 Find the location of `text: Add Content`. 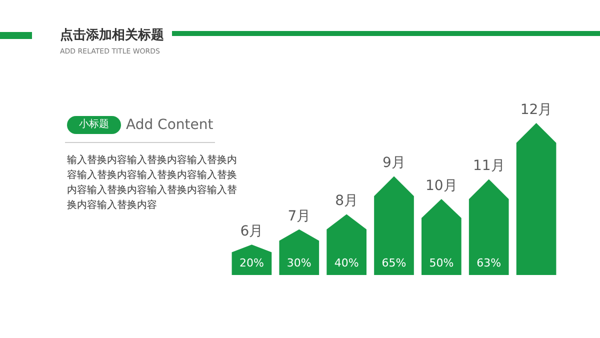

text: Add Content is located at coordinates (170, 125).